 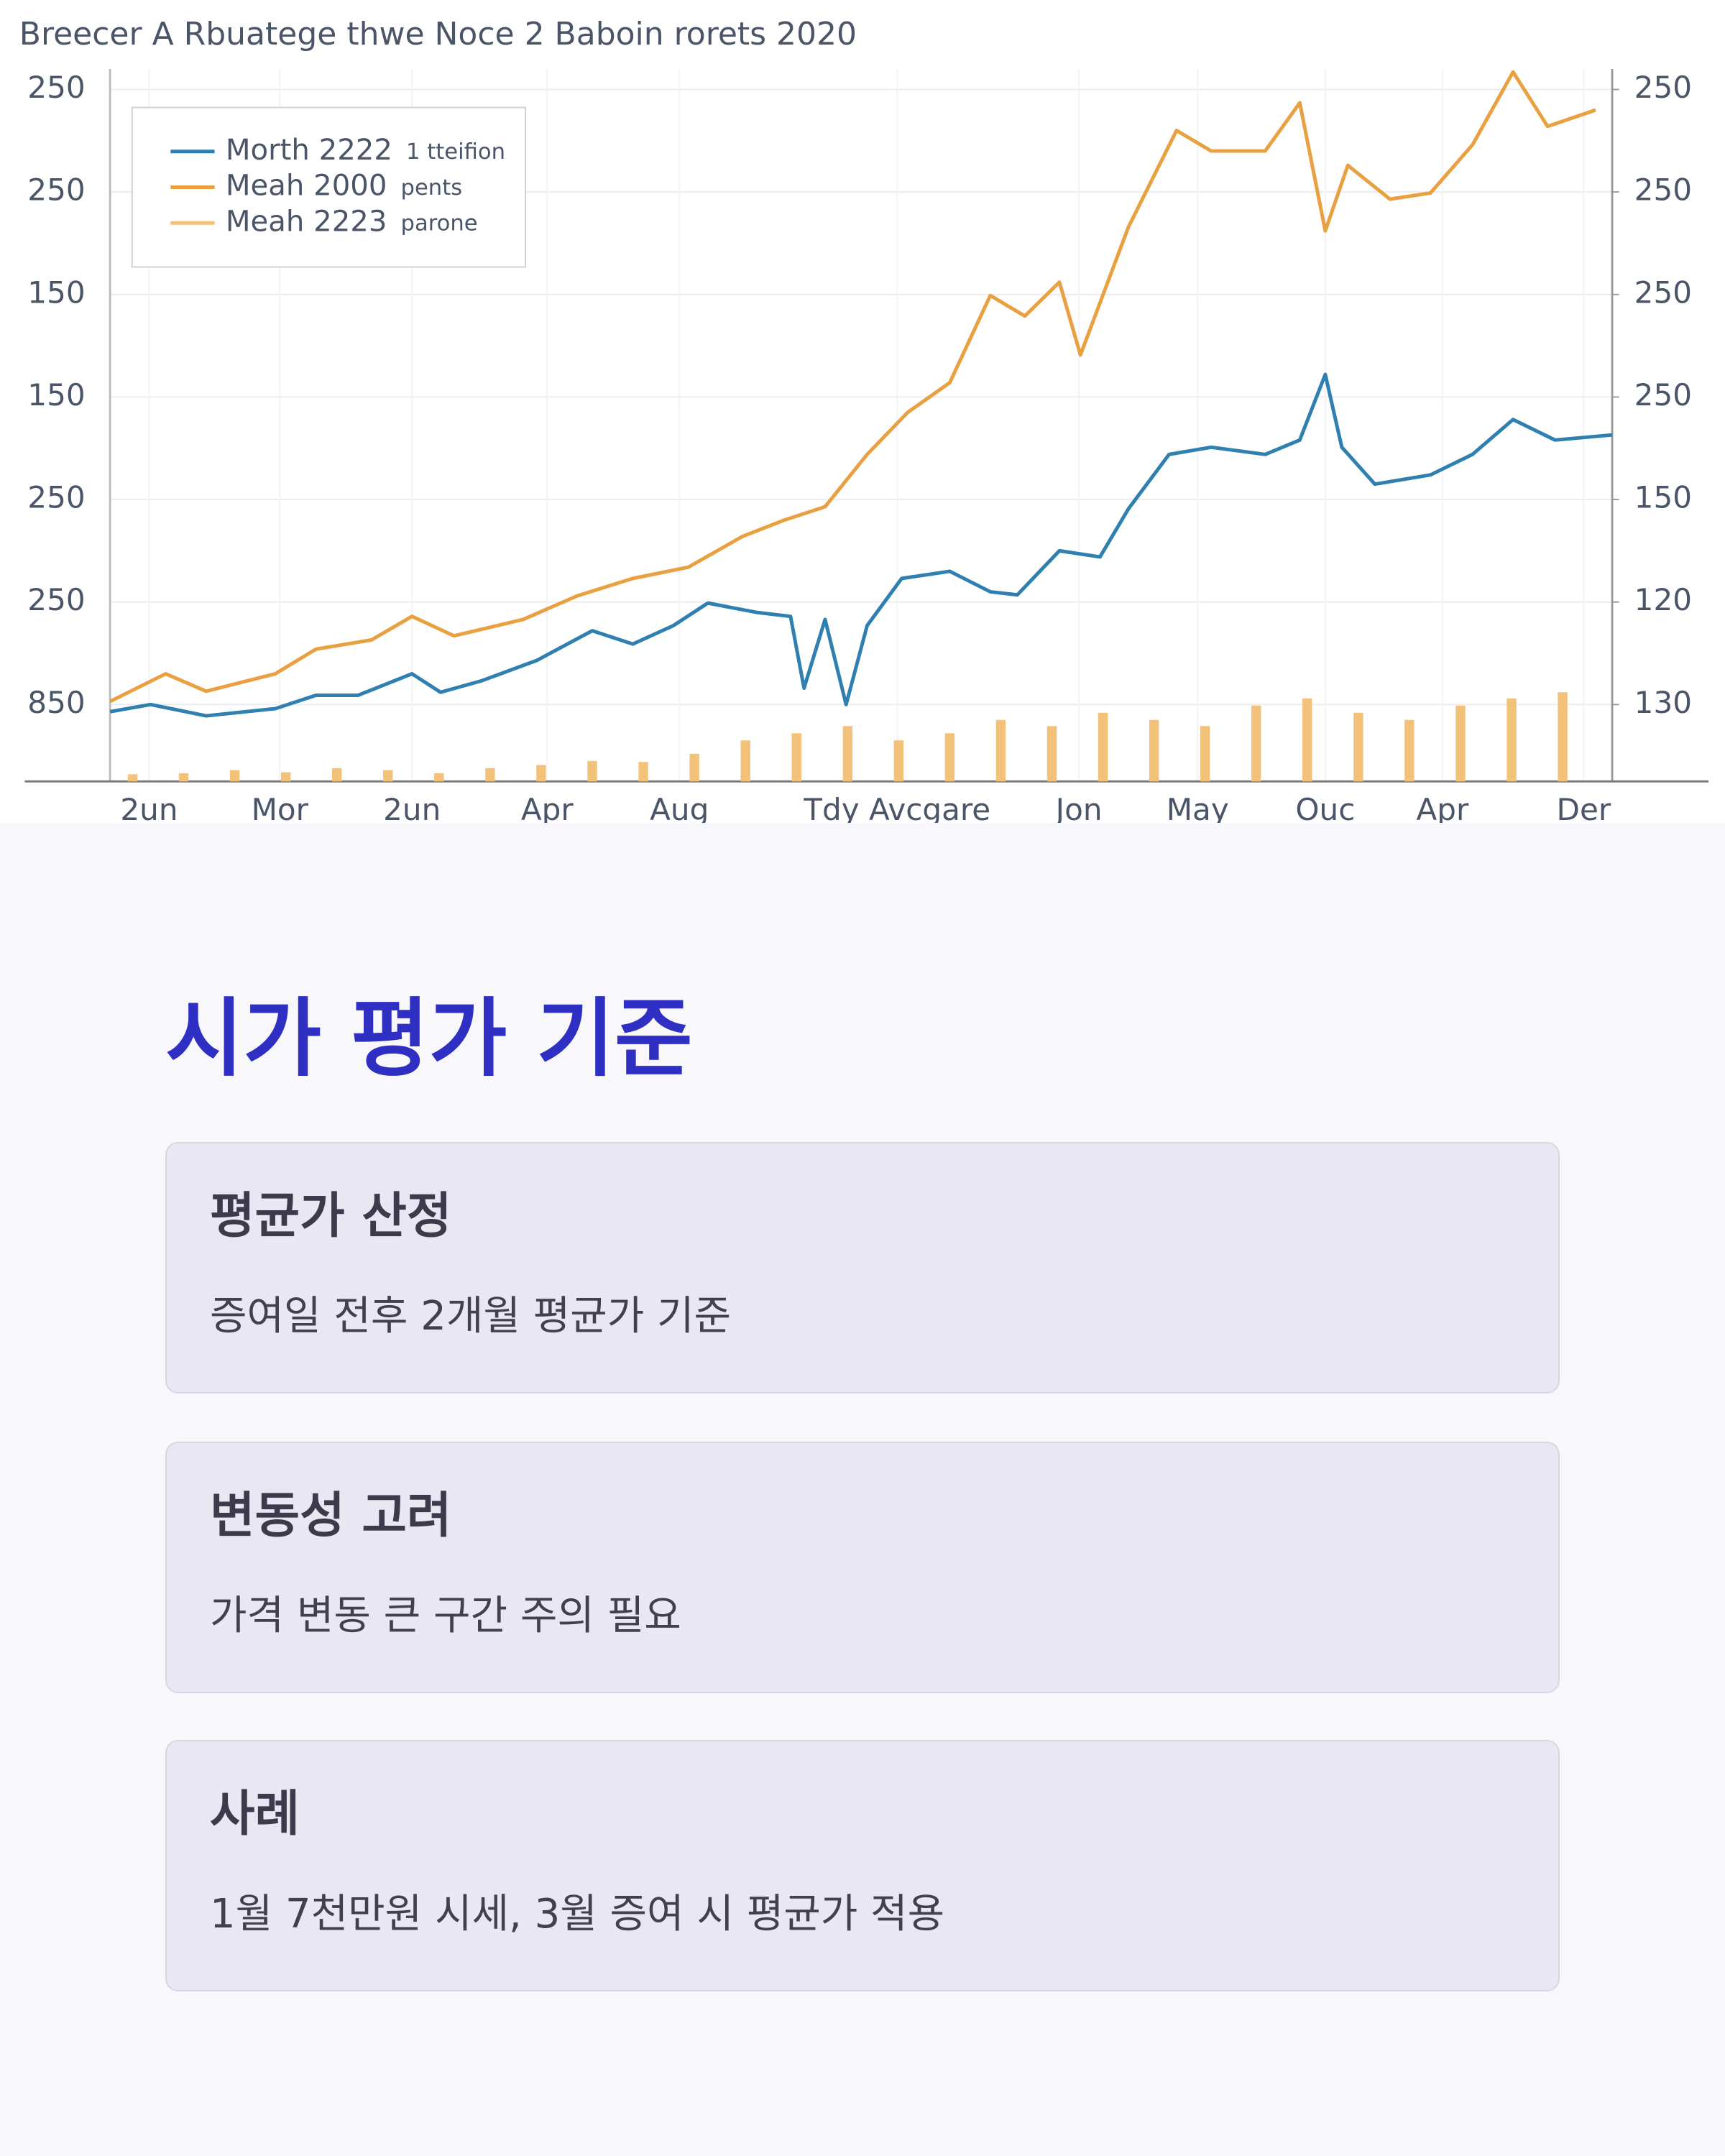 I want to click on card-title: 사례, so click(x=255, y=1814).